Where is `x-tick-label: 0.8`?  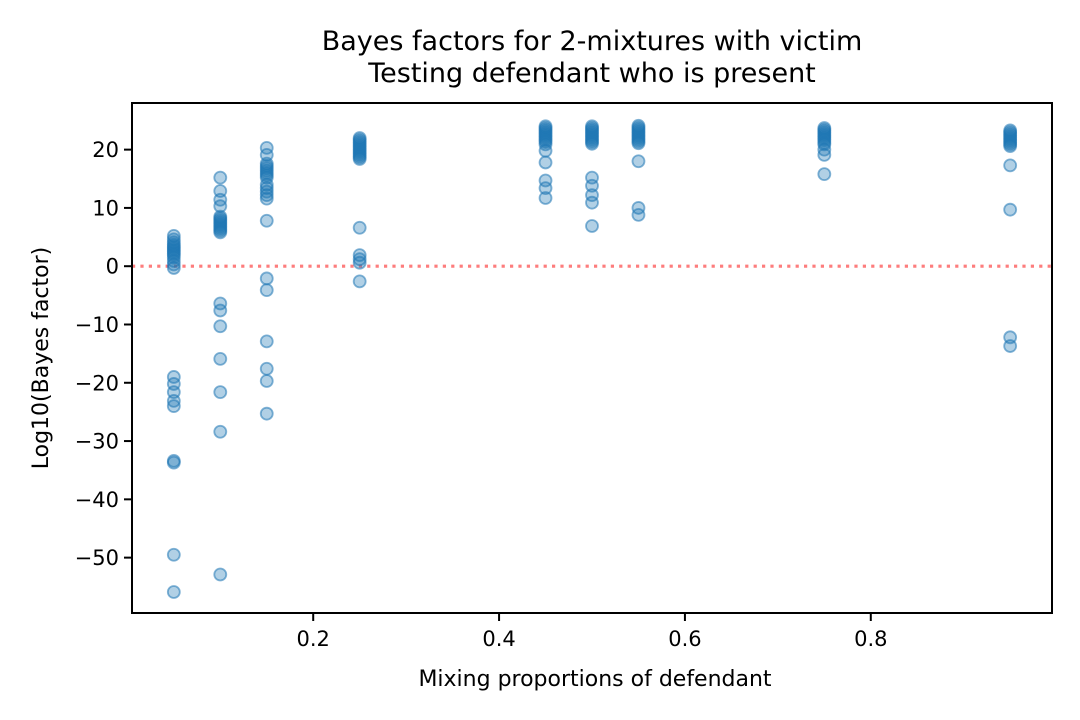 x-tick-label: 0.8 is located at coordinates (870, 639).